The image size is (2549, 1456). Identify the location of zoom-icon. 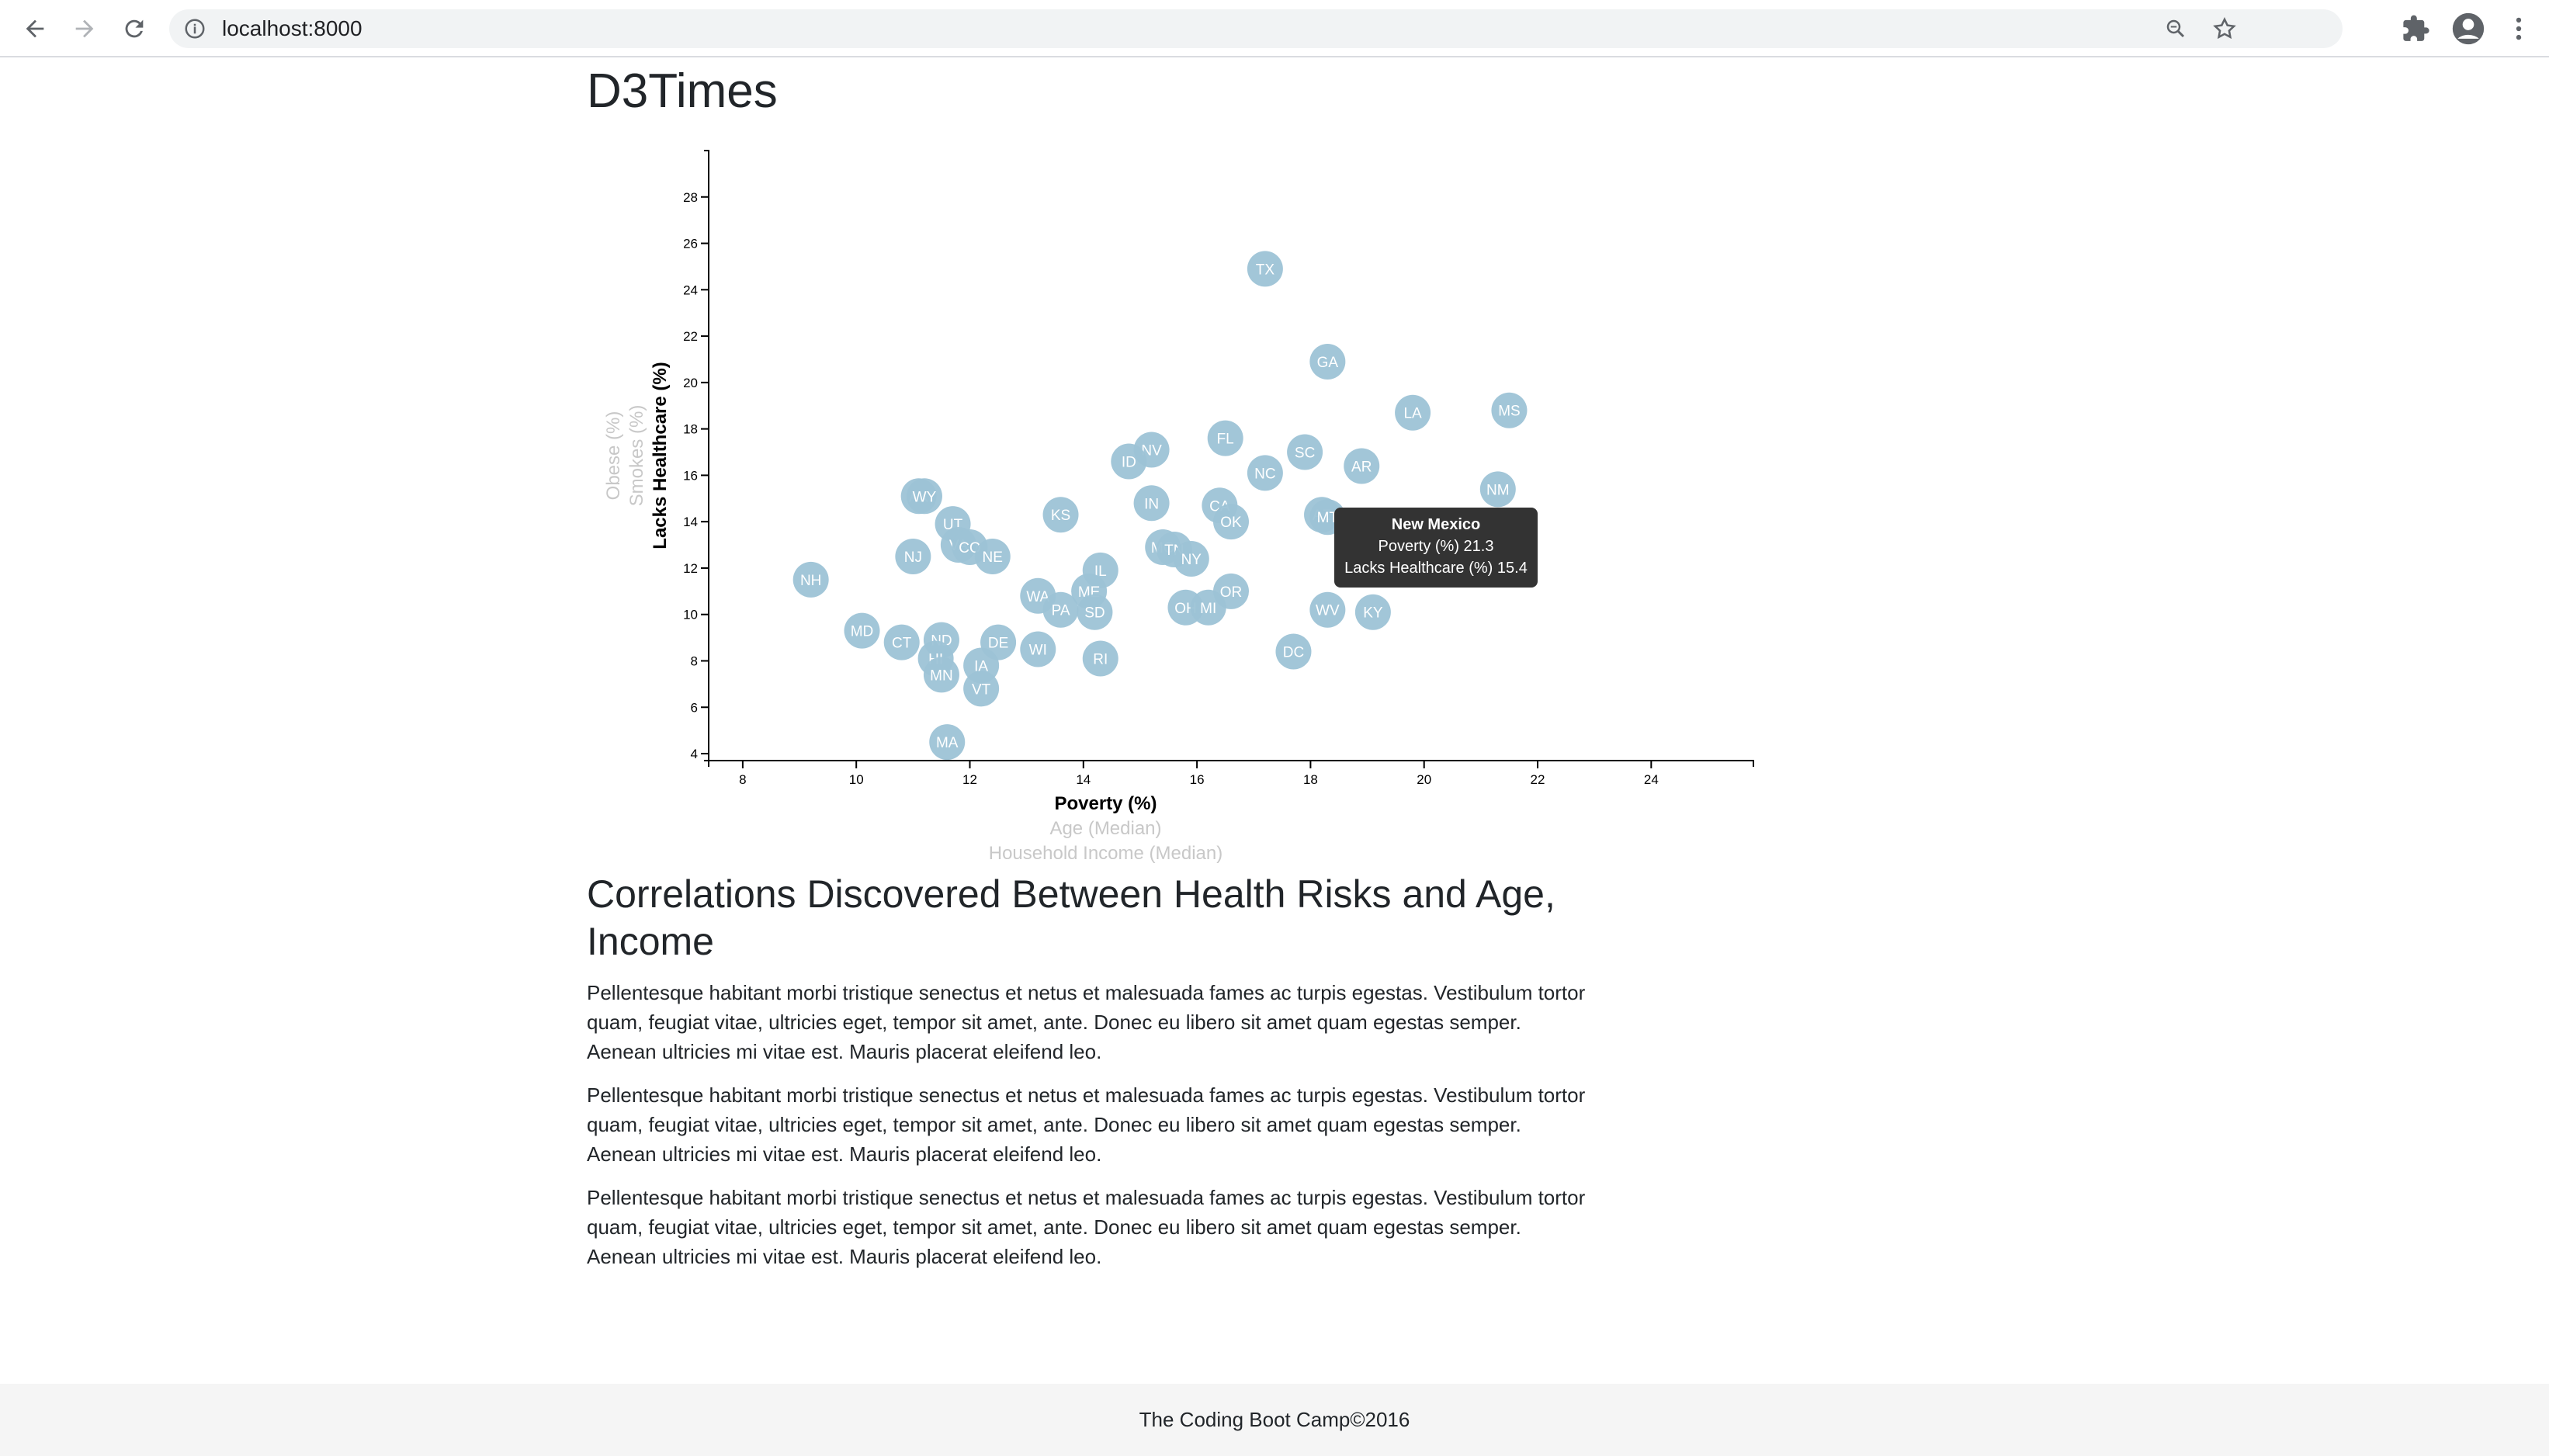
(2175, 28).